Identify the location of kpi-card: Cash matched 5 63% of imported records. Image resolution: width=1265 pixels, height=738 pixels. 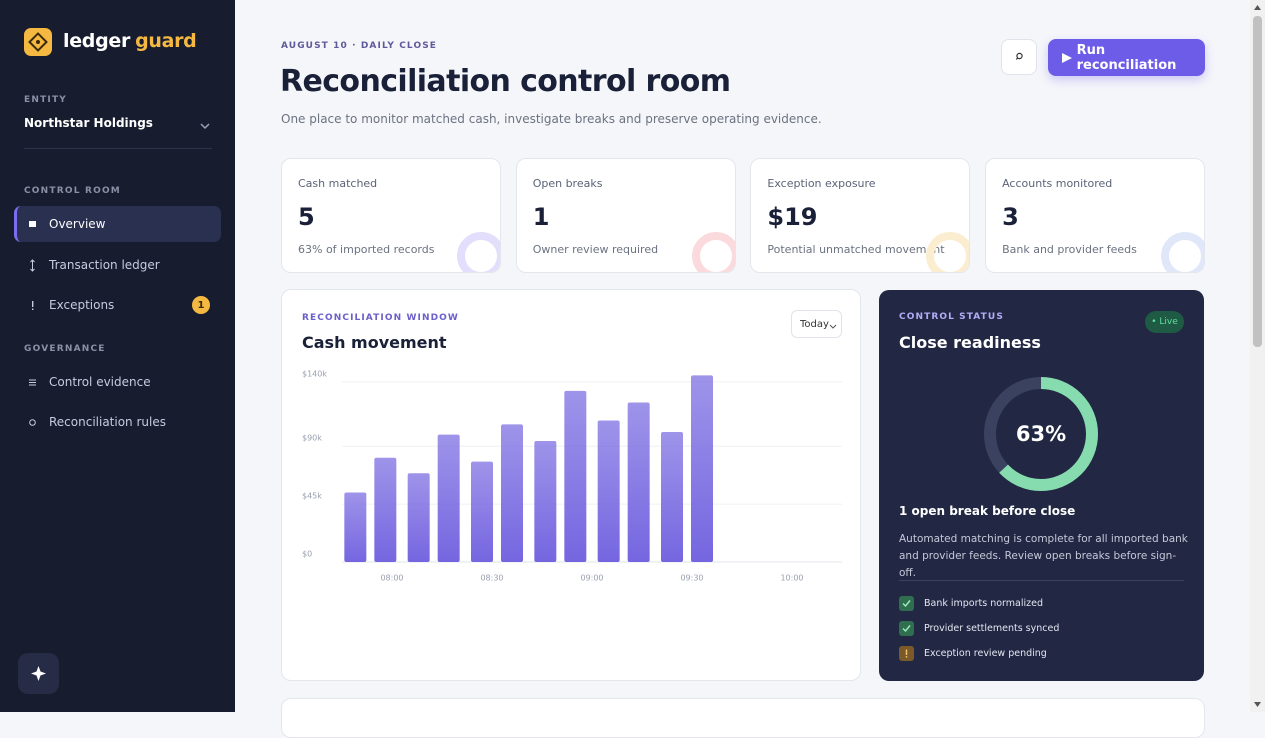
(391, 215).